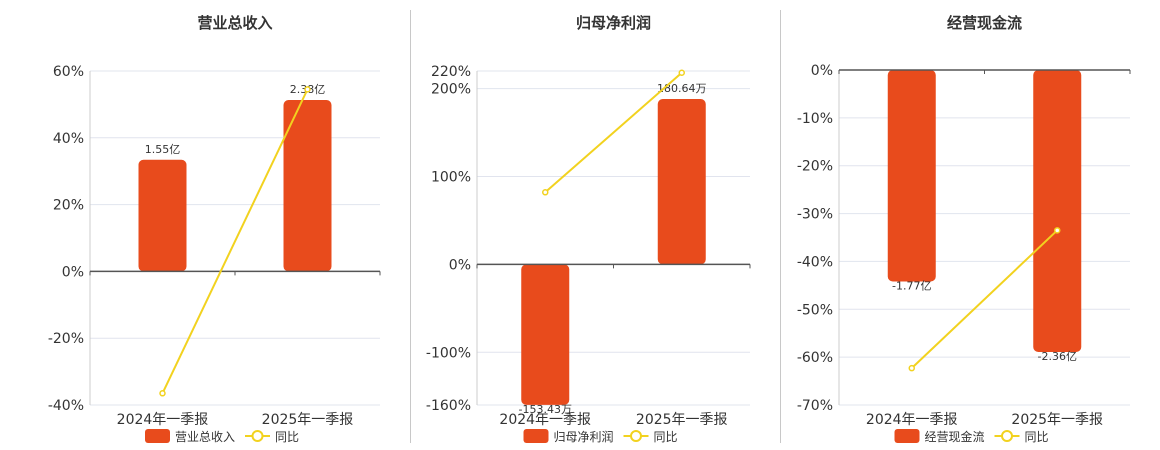 Image resolution: width=1160 pixels, height=450 pixels. I want to click on y-tick-label: 200%, so click(451, 90).